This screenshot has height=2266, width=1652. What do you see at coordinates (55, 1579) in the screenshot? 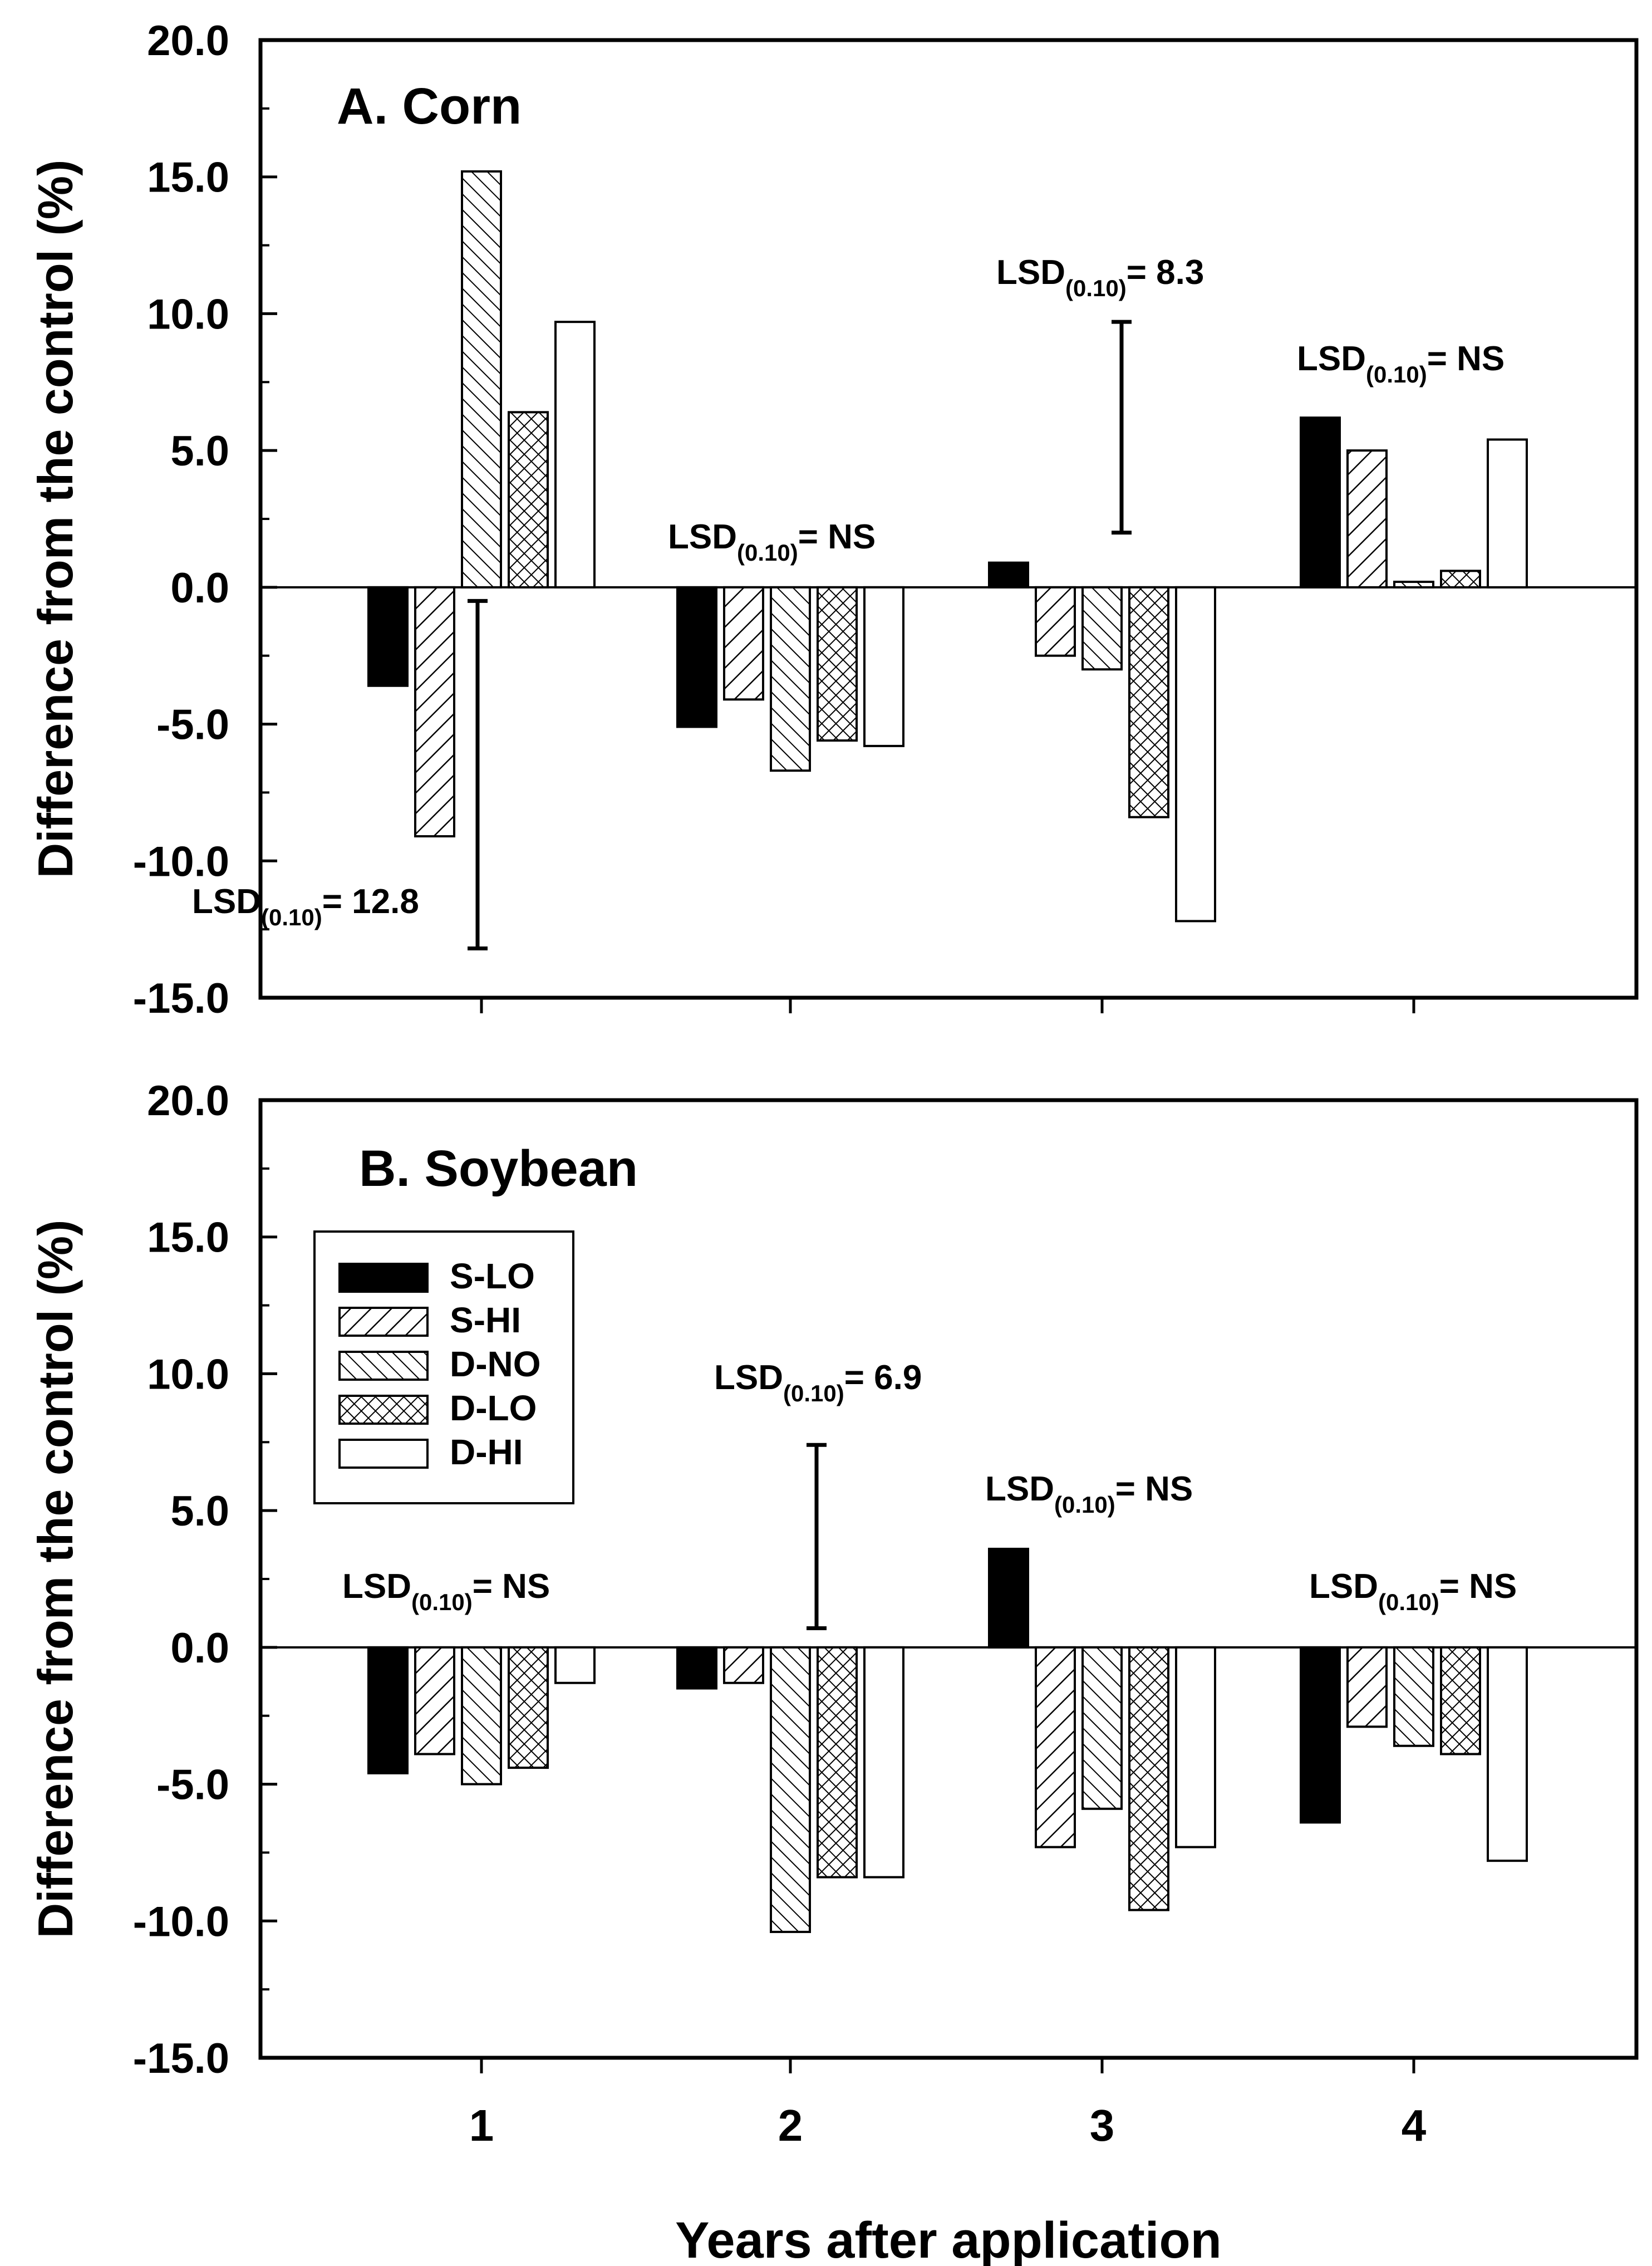
I see `y-axis-label-b: Difference from the control (%)` at bounding box center [55, 1579].